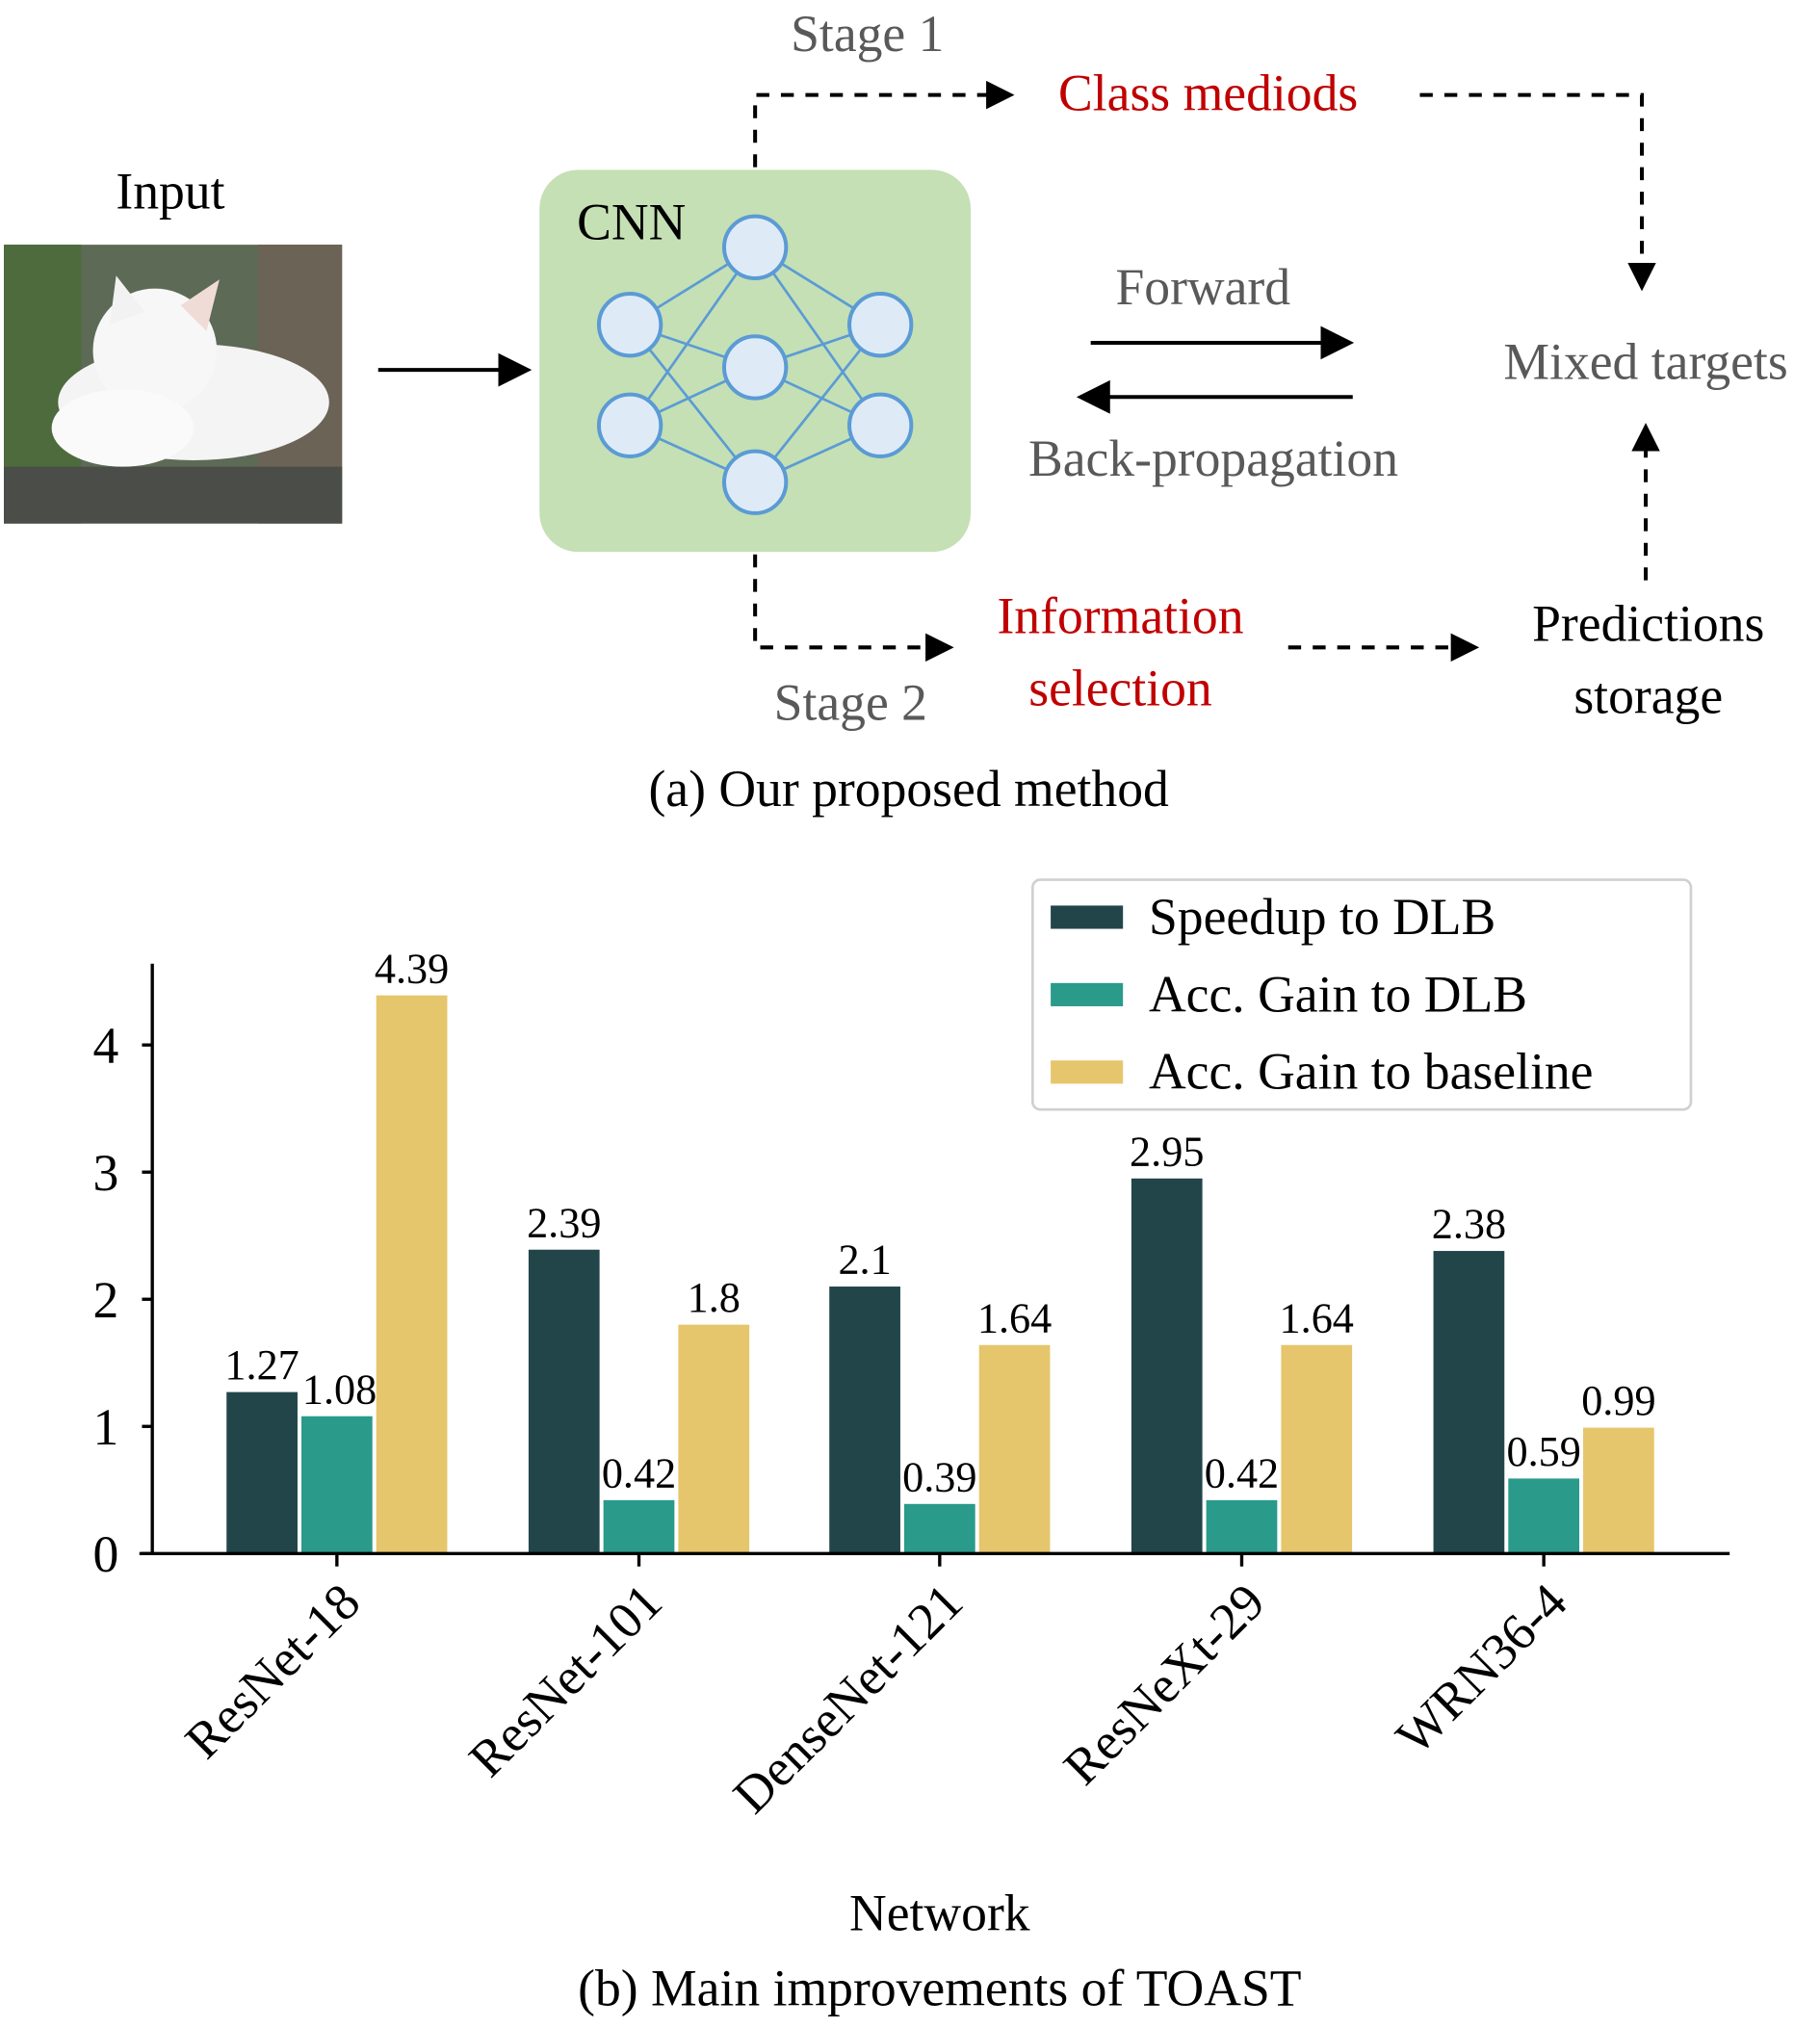 The image size is (1820, 2028). What do you see at coordinates (1202, 287) in the screenshot?
I see `forward-label: Forward` at bounding box center [1202, 287].